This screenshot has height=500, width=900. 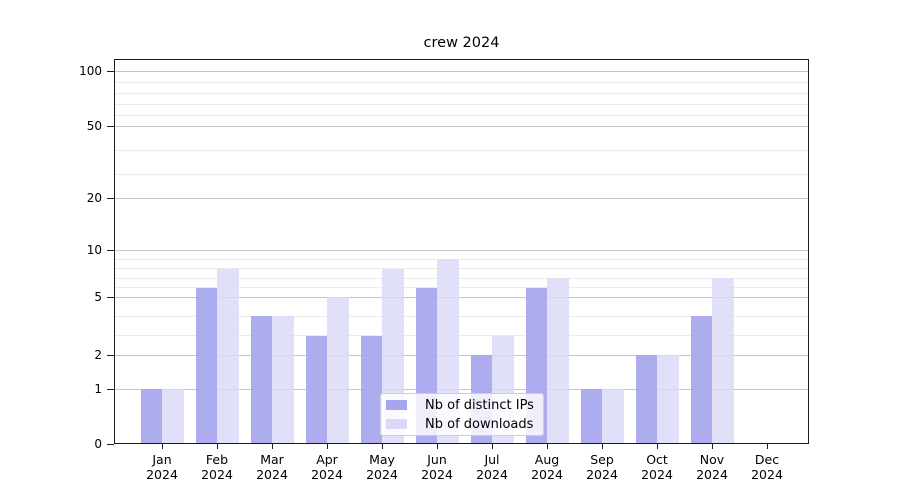 I want to click on x-tick-label: Dec 2024, so click(x=767, y=467).